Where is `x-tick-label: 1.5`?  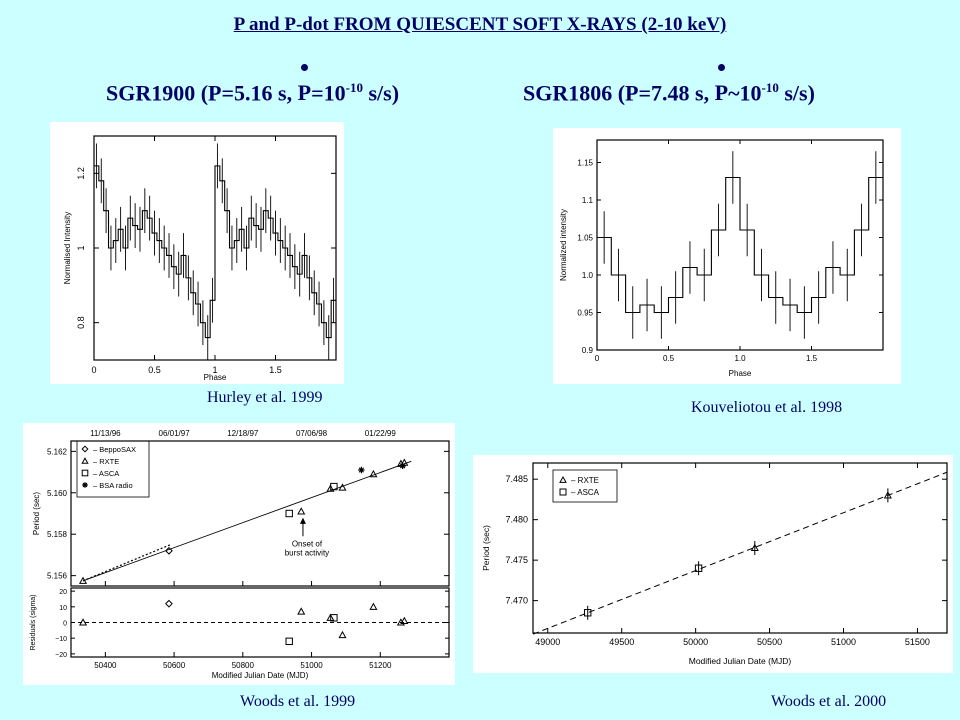 x-tick-label: 1.5 is located at coordinates (812, 358).